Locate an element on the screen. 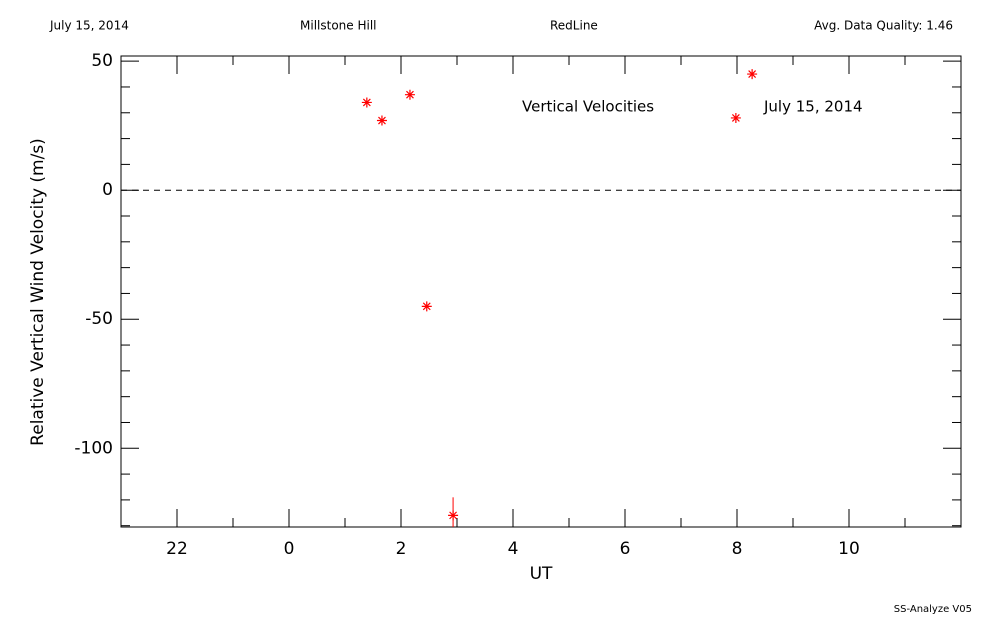 This screenshot has width=1000, height=625. header-line: RedLine is located at coordinates (574, 26).